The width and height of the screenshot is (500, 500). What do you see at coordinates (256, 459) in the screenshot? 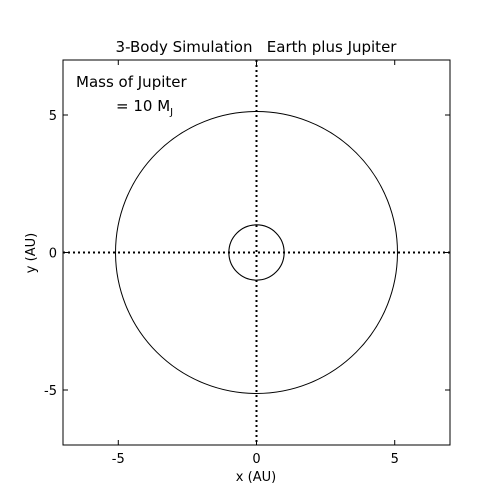
I see `x-tick-label: 0` at bounding box center [256, 459].